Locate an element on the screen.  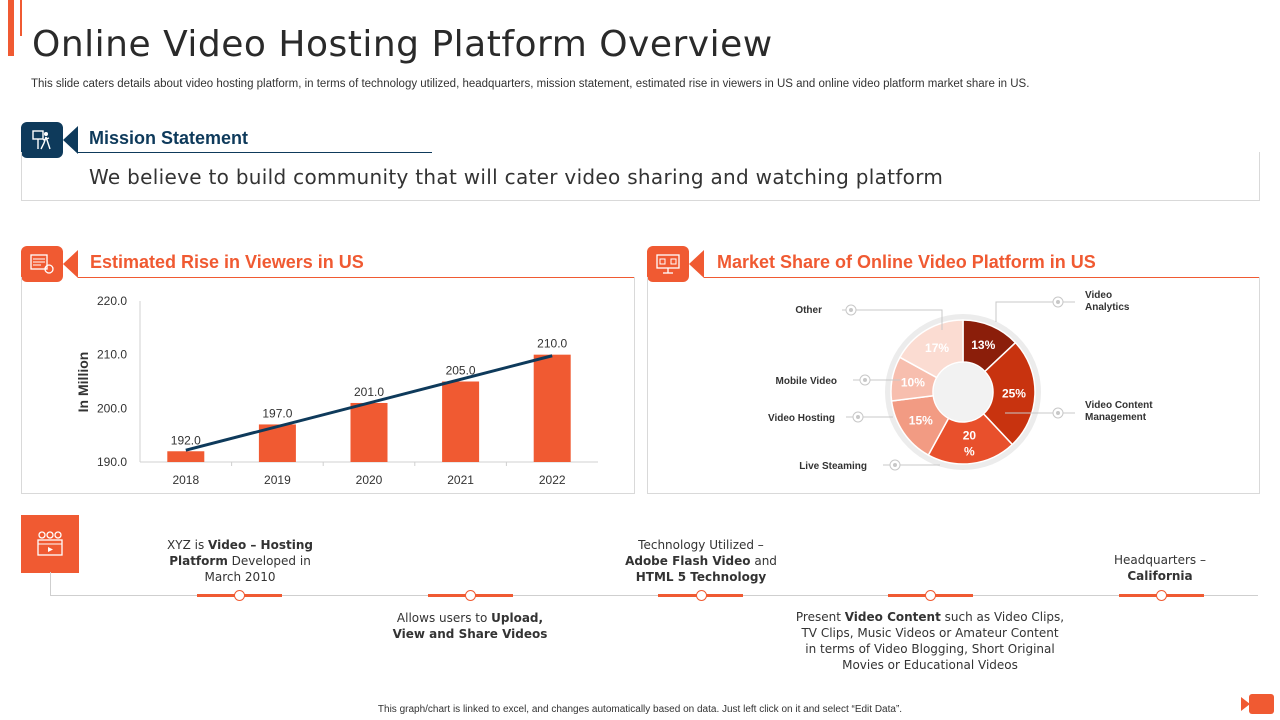
bar-value-label: 197.0 is located at coordinates (277, 413).